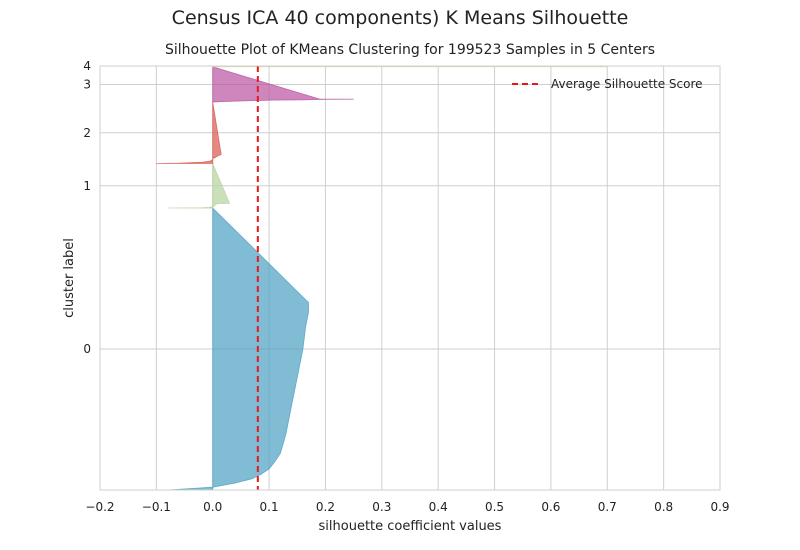 This screenshot has height=550, width=800. Describe the element at coordinates (325, 507) in the screenshot. I see `x-tick-label: 0.2` at that location.